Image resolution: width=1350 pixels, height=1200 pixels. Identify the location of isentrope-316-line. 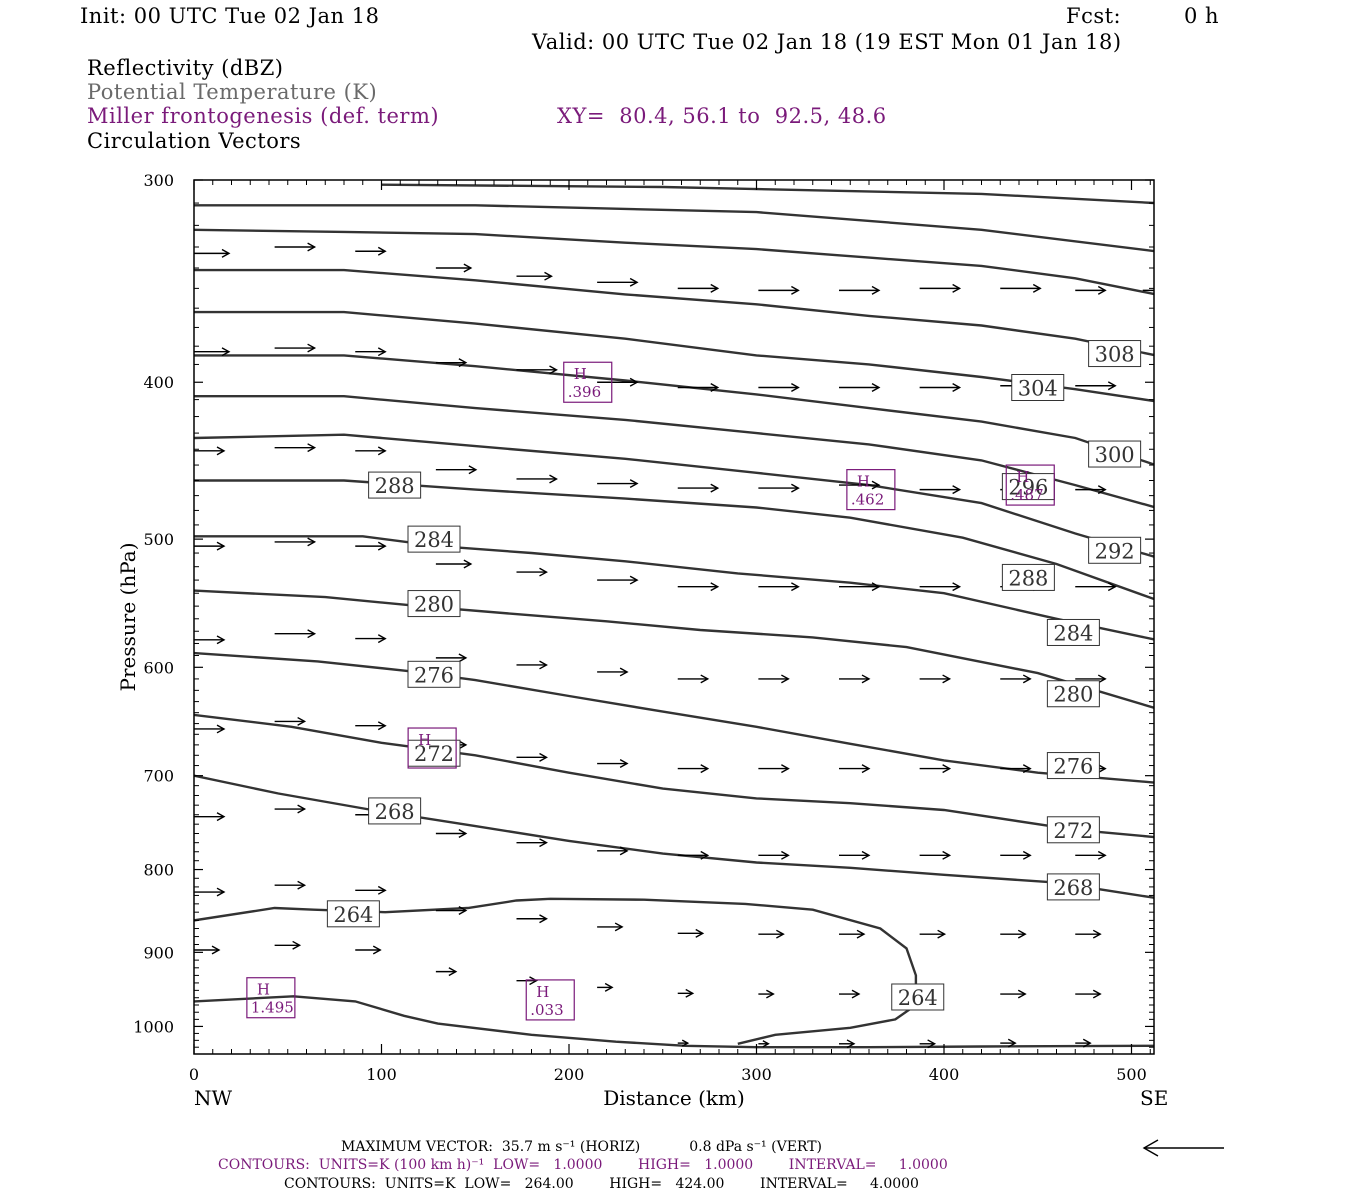
(674, 228).